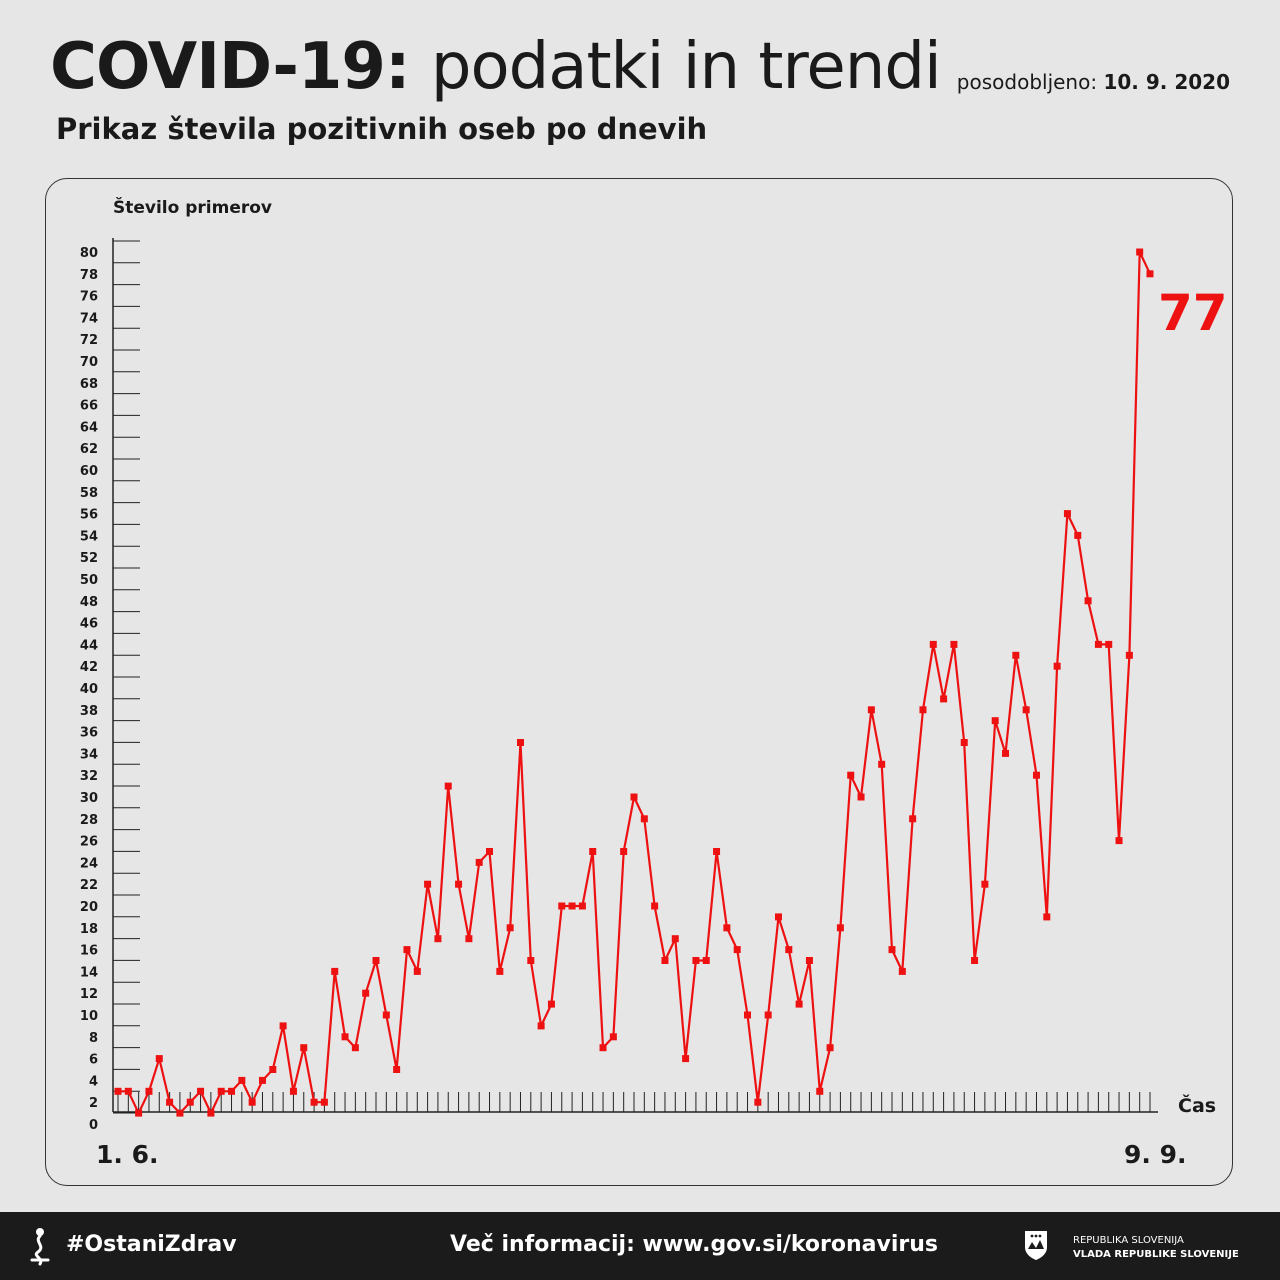  Describe the element at coordinates (686, 67) in the screenshot. I see `title-light: podatki in trendi` at that location.